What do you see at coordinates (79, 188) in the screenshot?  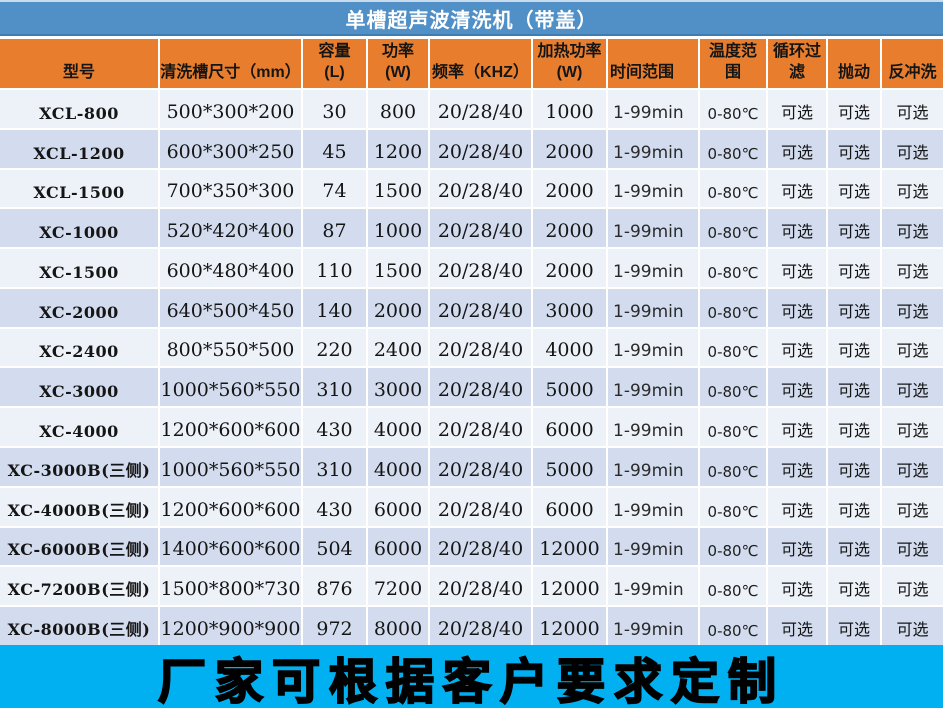 I see `model-cell: XCL-1500` at bounding box center [79, 188].